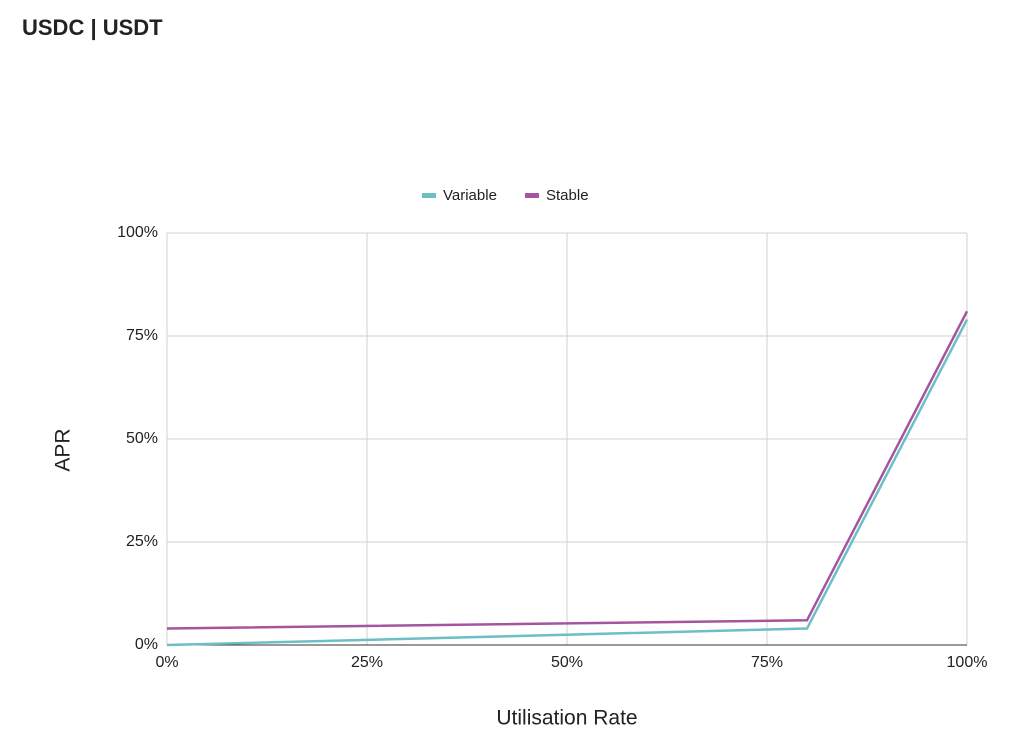  Describe the element at coordinates (567, 662) in the screenshot. I see `x-tick-label: 50%` at that location.